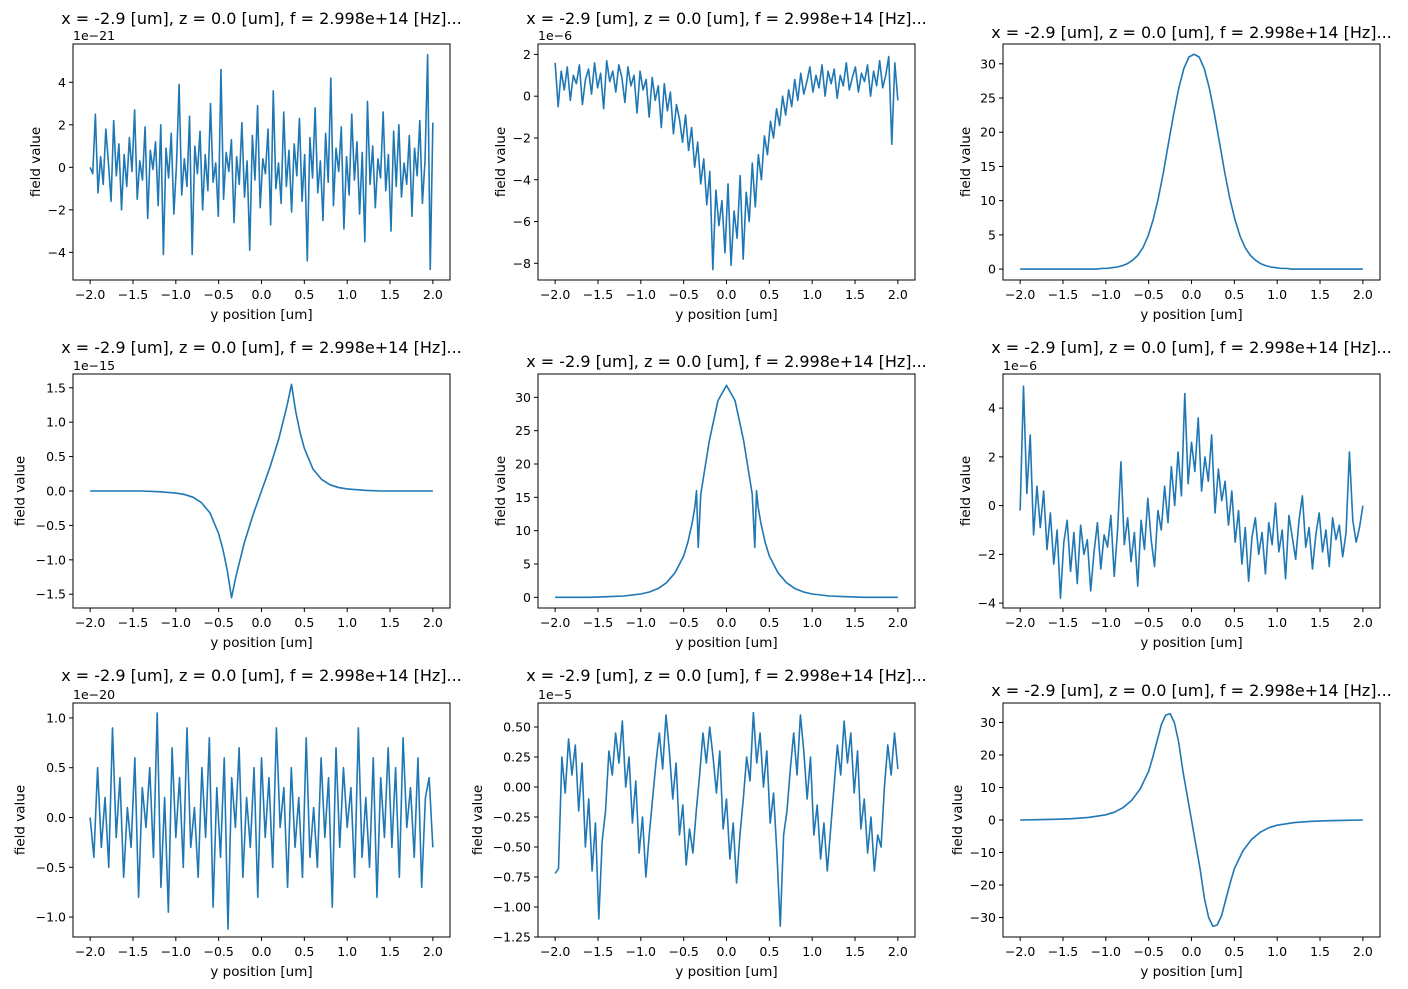 The height and width of the screenshot is (989, 1408). Describe the element at coordinates (988, 166) in the screenshot. I see `y-tick-label: 15` at that location.